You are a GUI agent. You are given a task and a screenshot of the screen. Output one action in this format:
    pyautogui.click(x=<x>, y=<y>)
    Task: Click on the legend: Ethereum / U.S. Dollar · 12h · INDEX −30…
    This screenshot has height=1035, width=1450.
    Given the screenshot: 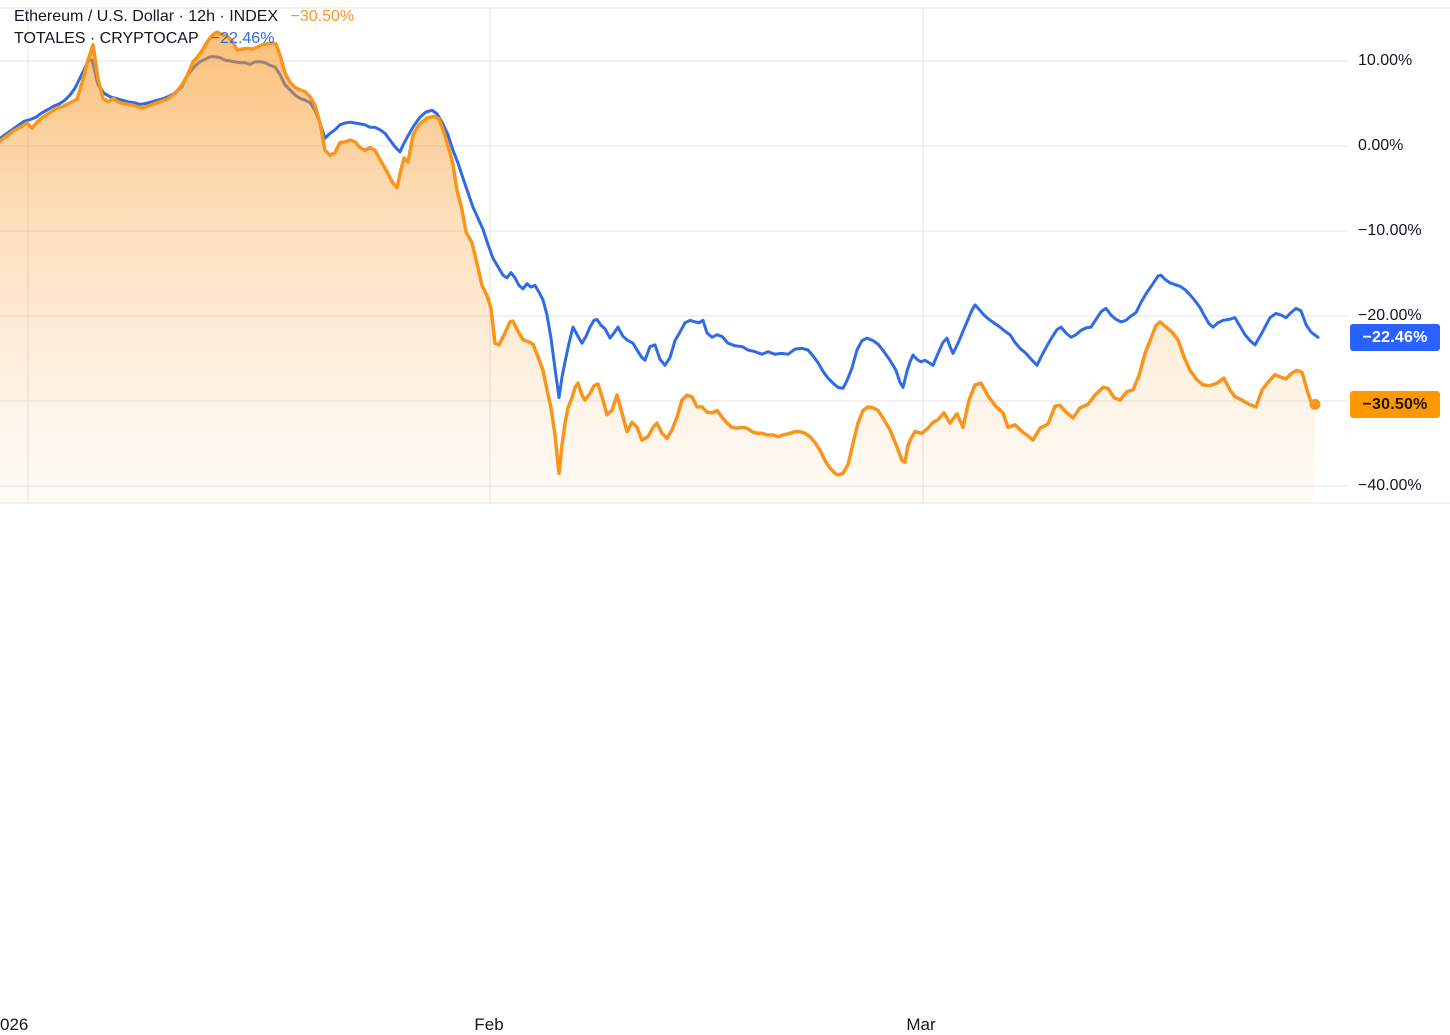 What is the action you would take?
    pyautogui.click(x=184, y=28)
    